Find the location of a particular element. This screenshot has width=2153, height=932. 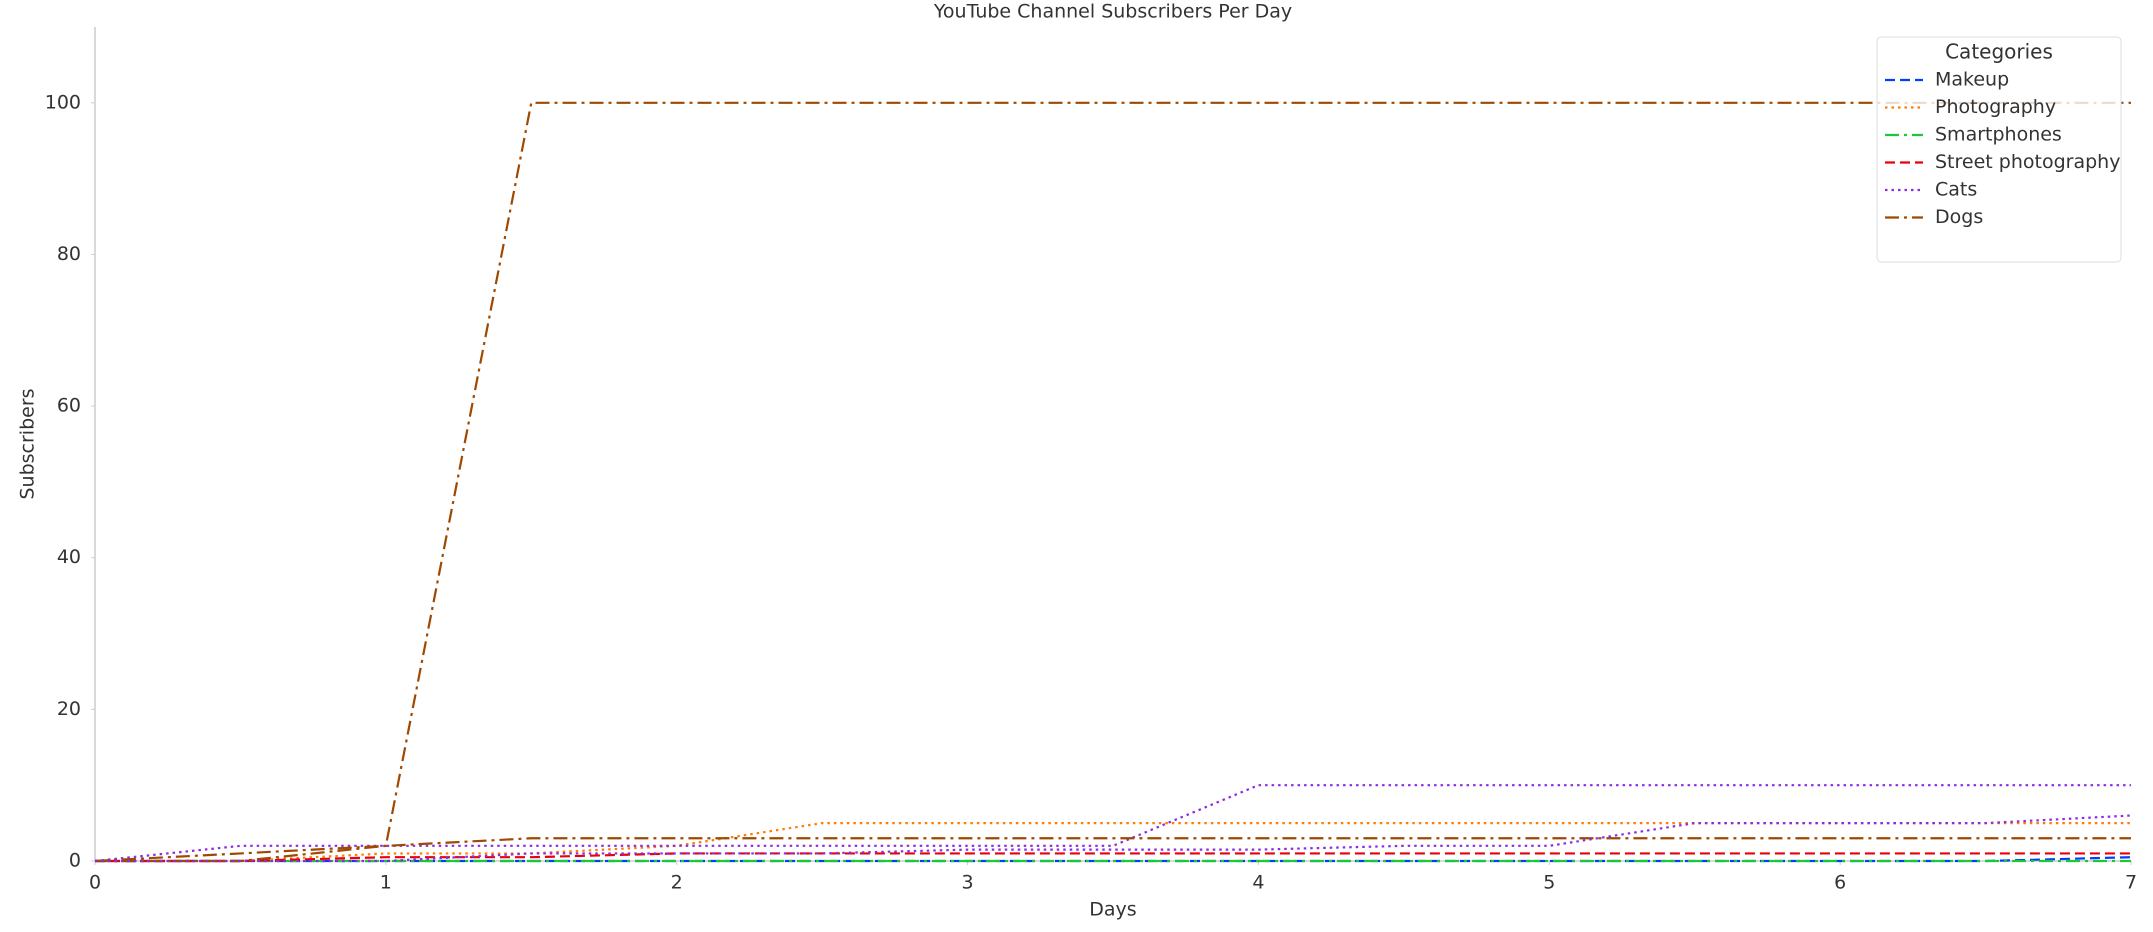

legend-label: Dogs is located at coordinates (1959, 217).